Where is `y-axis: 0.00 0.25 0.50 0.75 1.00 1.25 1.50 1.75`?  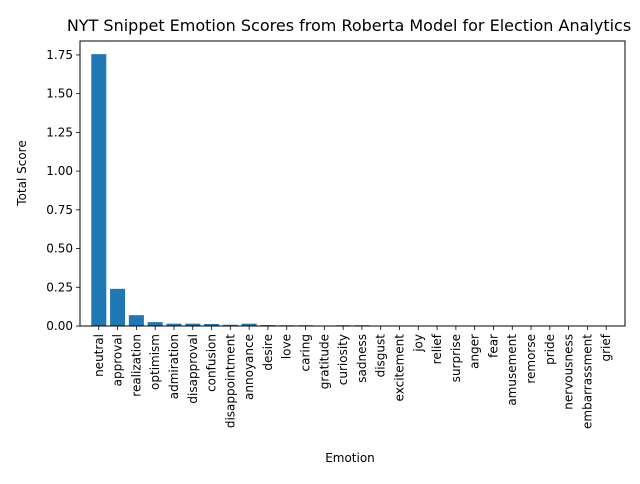
y-axis: 0.00 0.25 0.50 0.75 1.00 1.25 1.50 1.75 is located at coordinates (63, 190).